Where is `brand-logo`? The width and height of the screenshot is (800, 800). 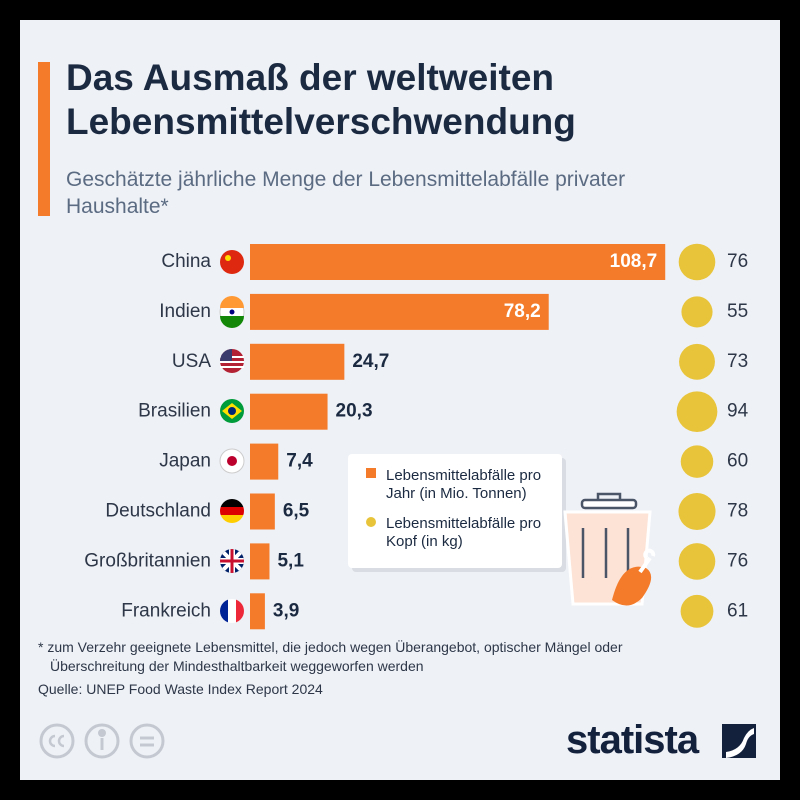 brand-logo is located at coordinates (739, 741).